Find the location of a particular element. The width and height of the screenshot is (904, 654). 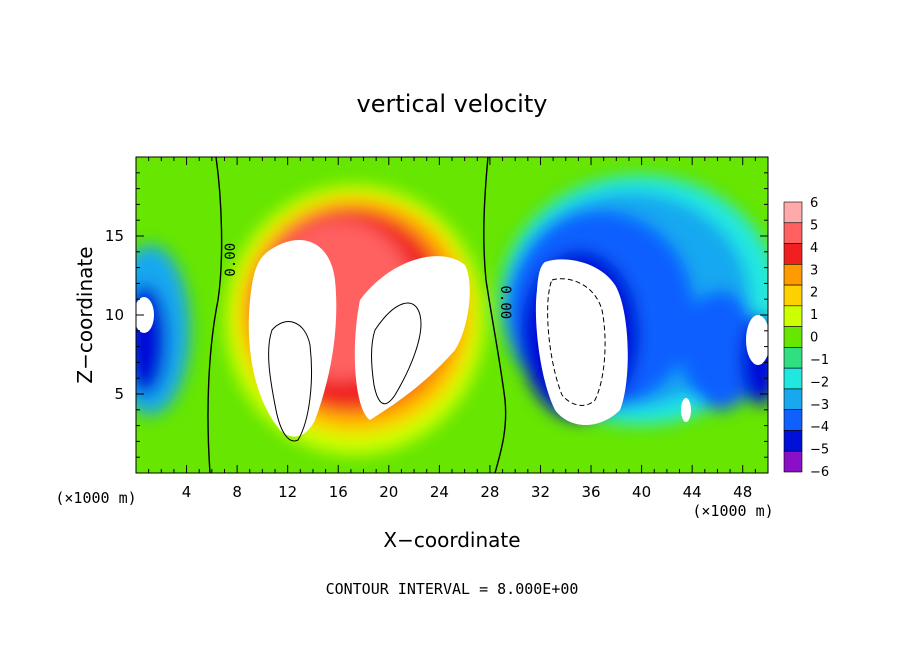

colorbar-label: 2 is located at coordinates (814, 293).